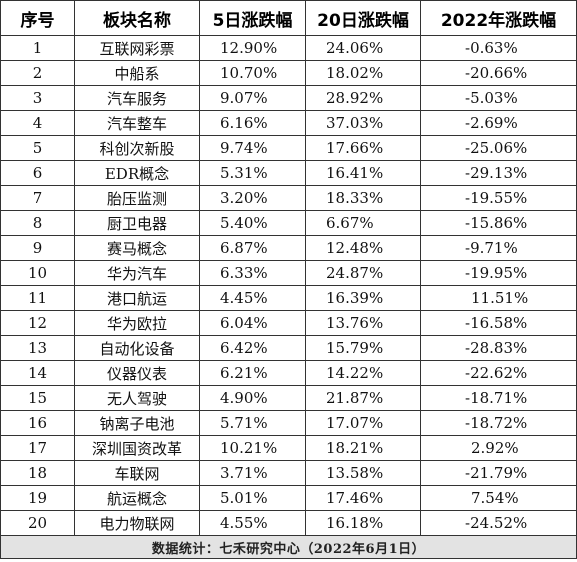  What do you see at coordinates (37, 48) in the screenshot?
I see `row-index: 1` at bounding box center [37, 48].